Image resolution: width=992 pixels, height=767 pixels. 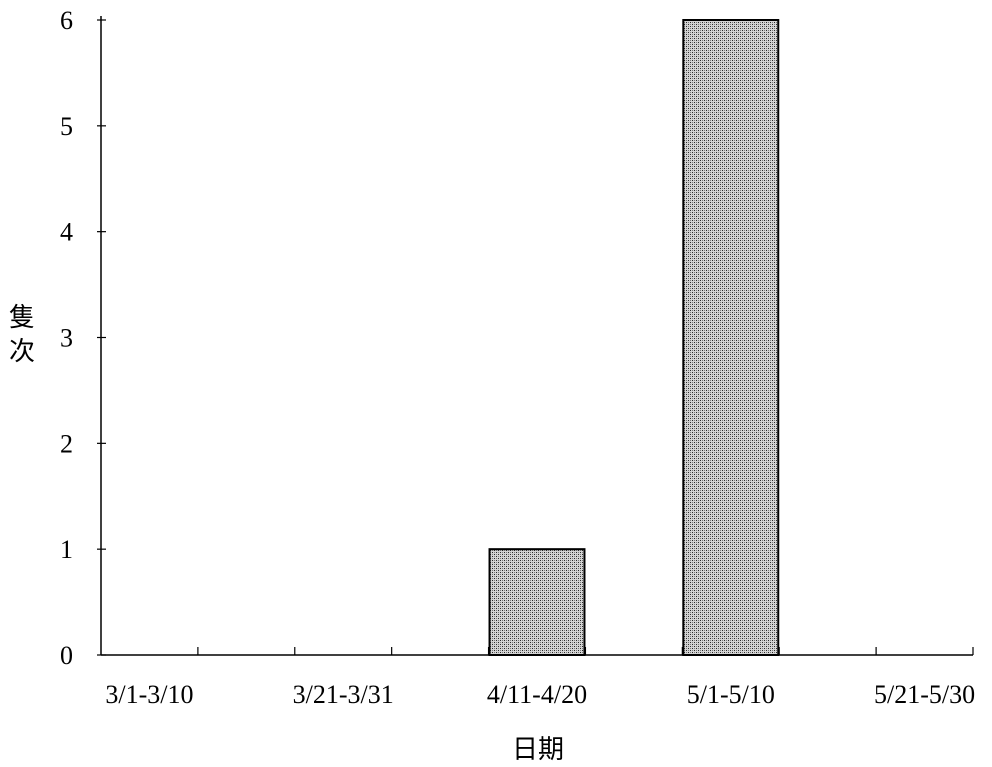 What do you see at coordinates (66, 126) in the screenshot?
I see `y-tick-label: 5` at bounding box center [66, 126].